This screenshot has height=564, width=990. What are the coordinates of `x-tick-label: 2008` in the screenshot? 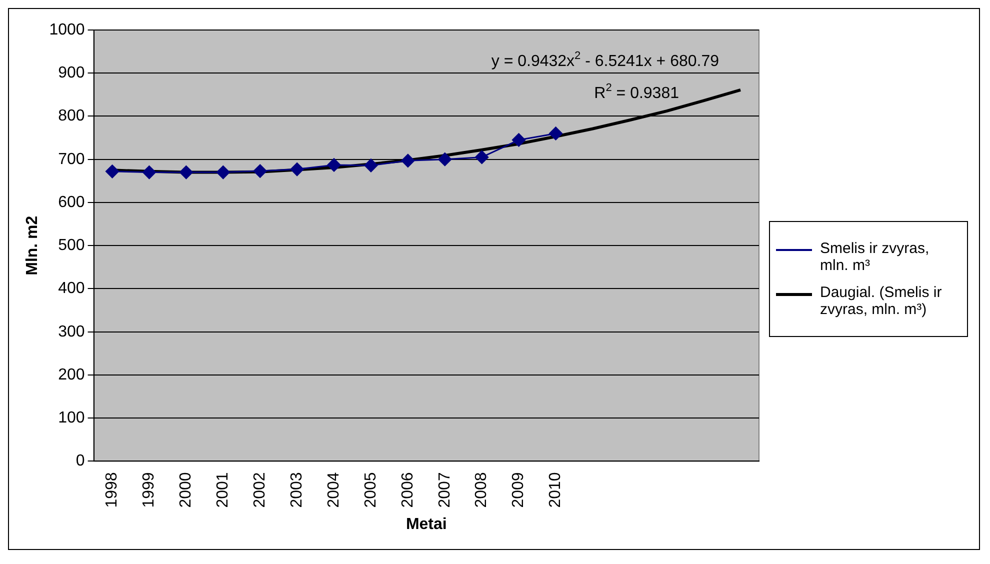 It's located at (481, 490).